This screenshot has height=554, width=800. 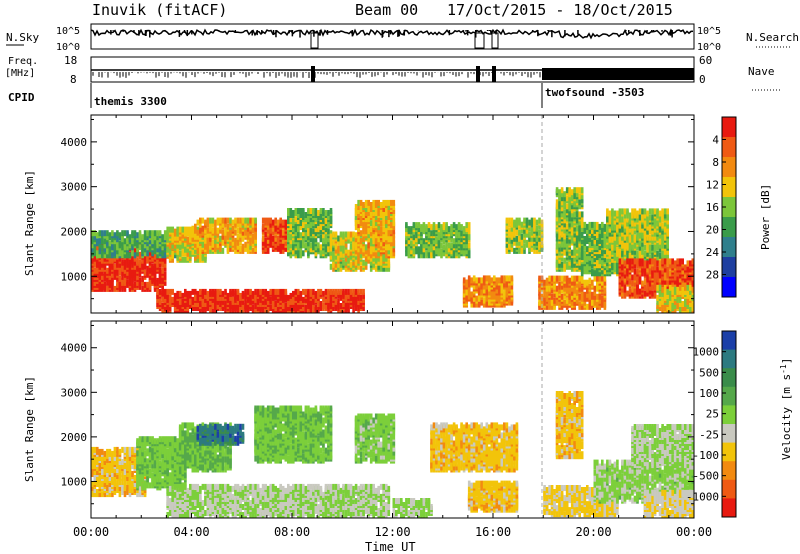 What do you see at coordinates (618, 74) in the screenshot?
I see `nave-block` at bounding box center [618, 74].